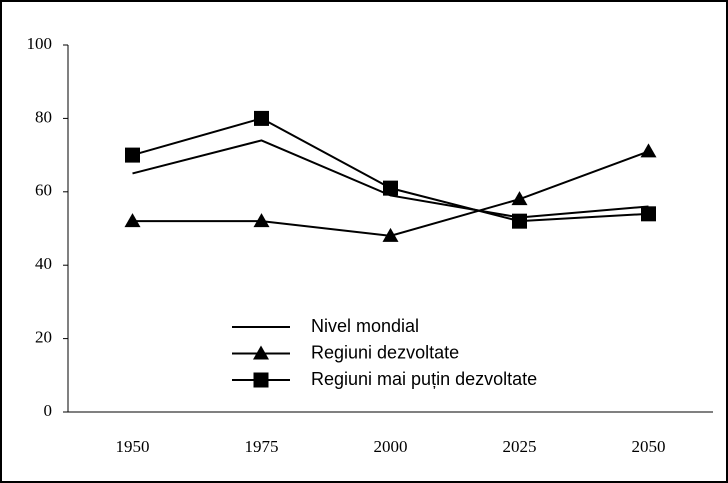 This screenshot has height=483, width=728. I want to click on legend-label: Regiuni mai puțin dezvoltate, so click(424, 379).